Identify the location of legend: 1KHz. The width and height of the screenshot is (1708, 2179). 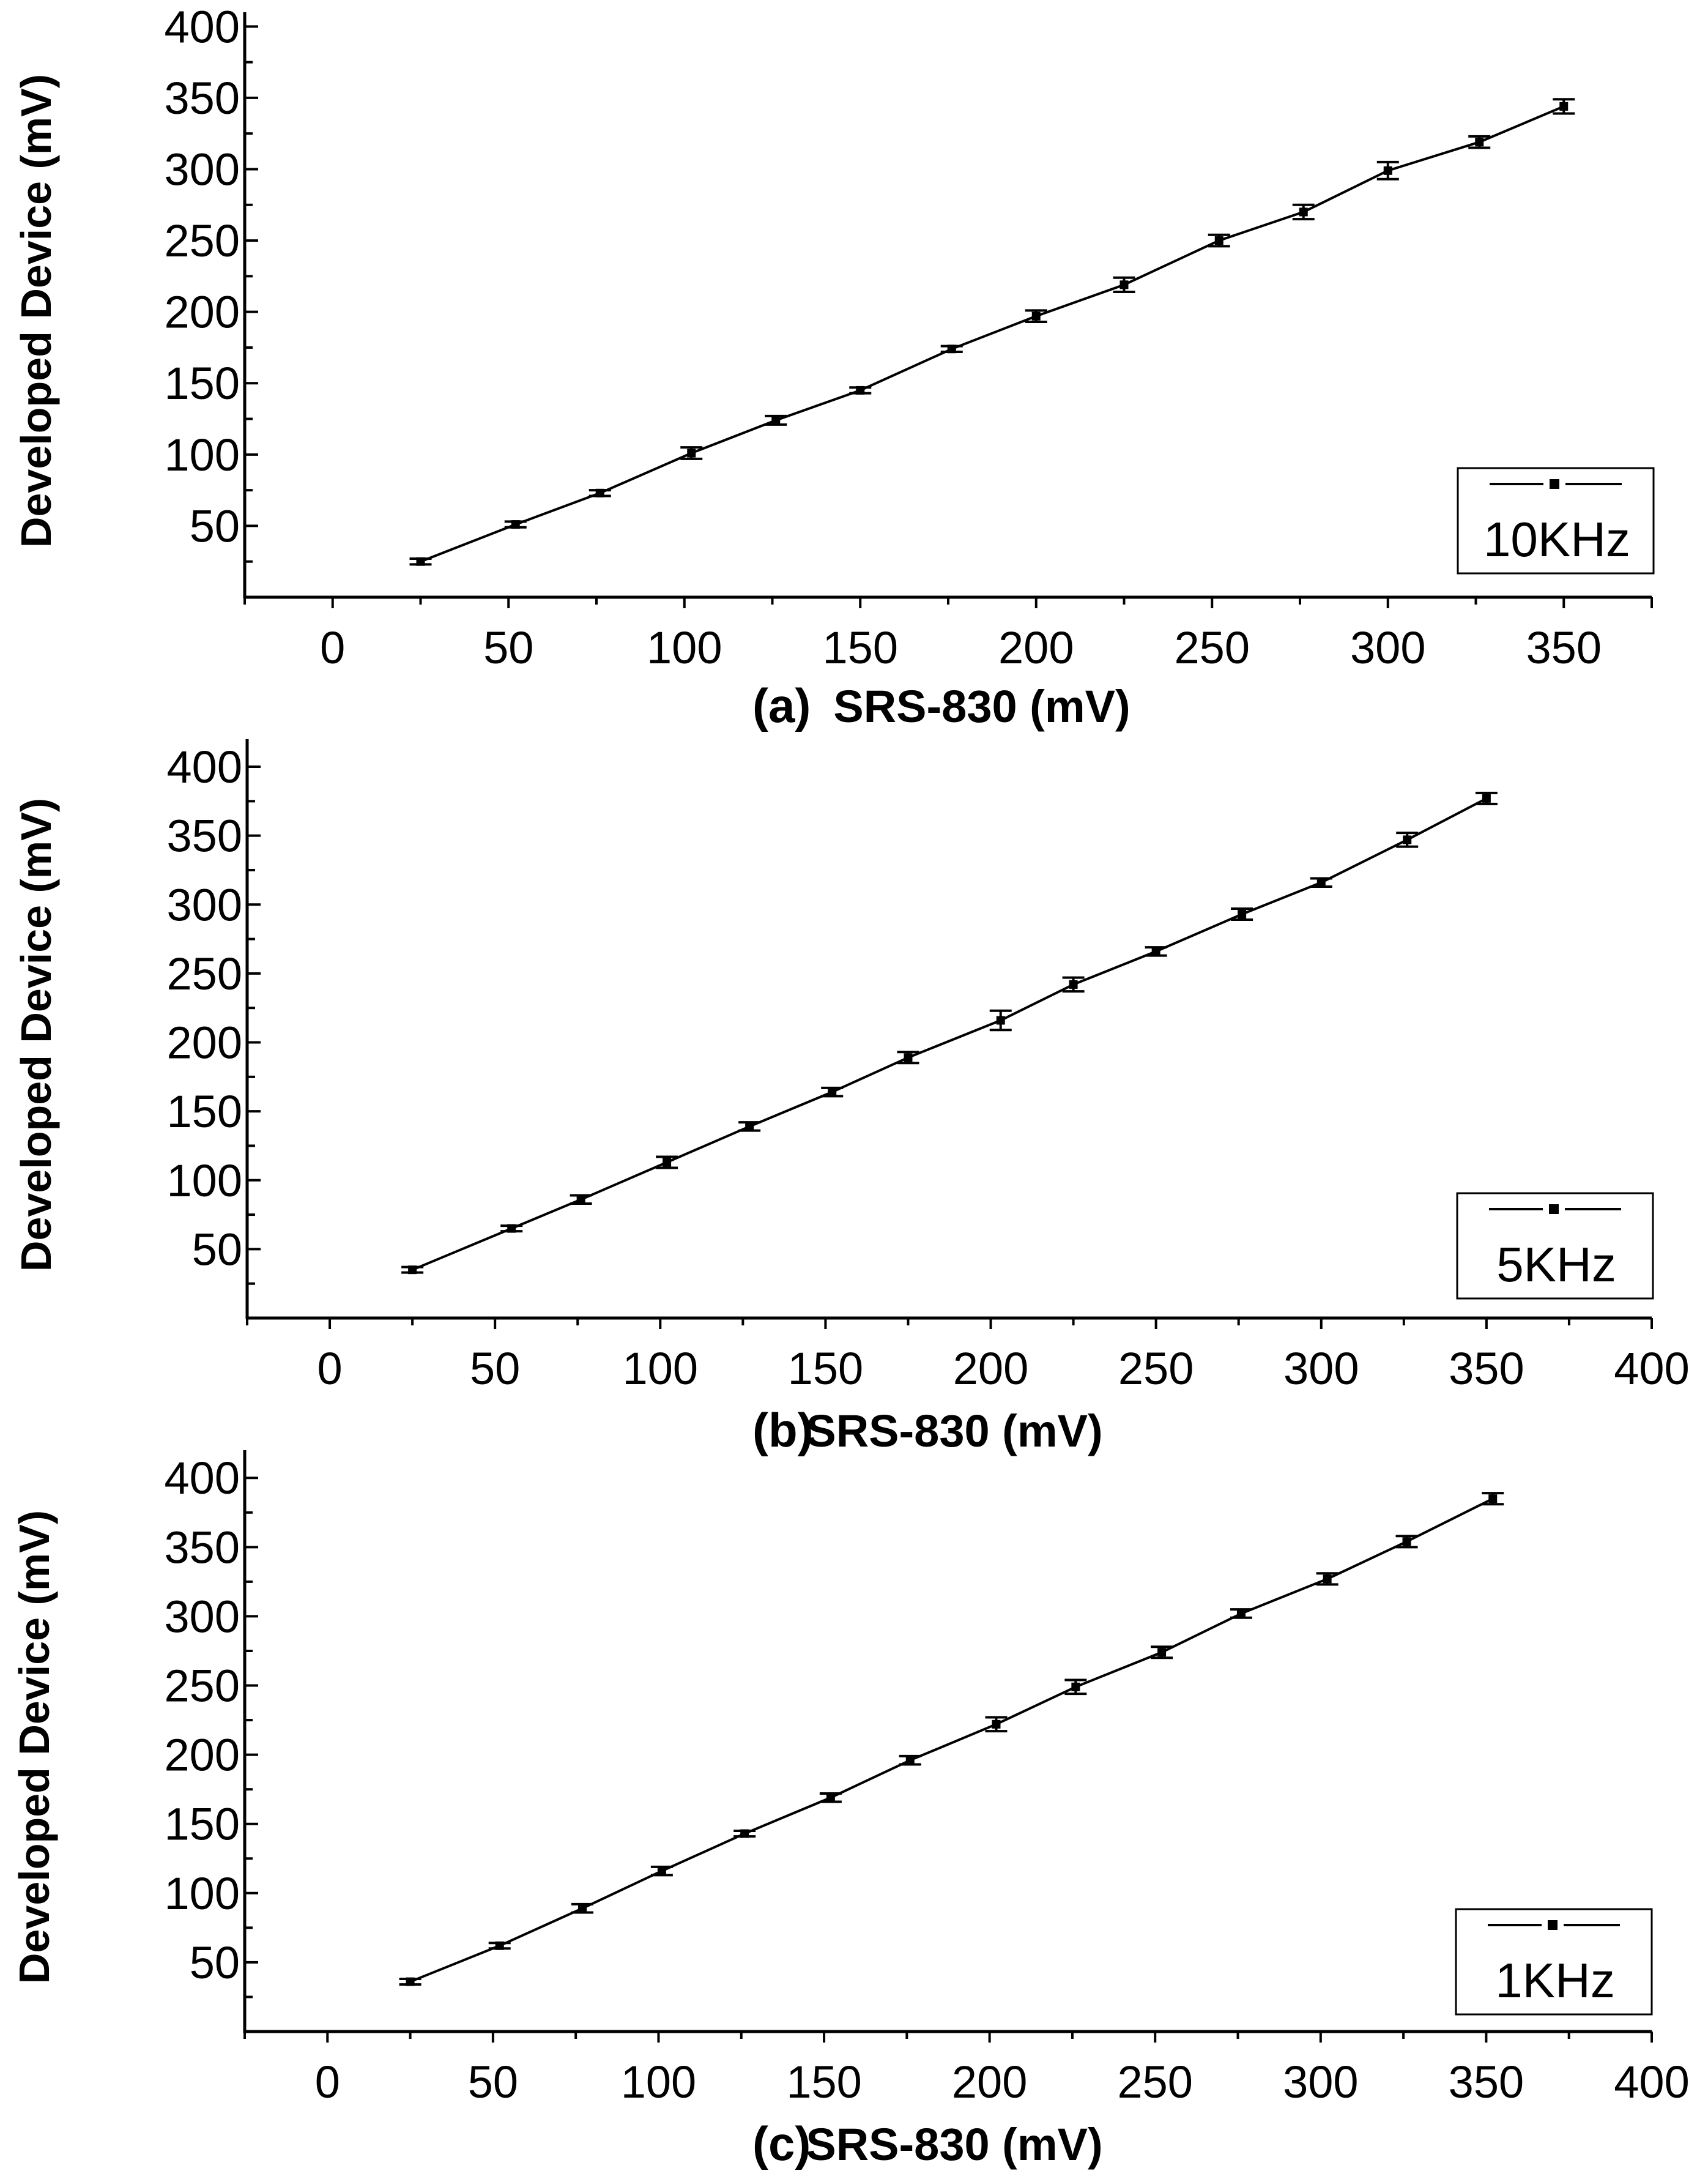
(1554, 1962).